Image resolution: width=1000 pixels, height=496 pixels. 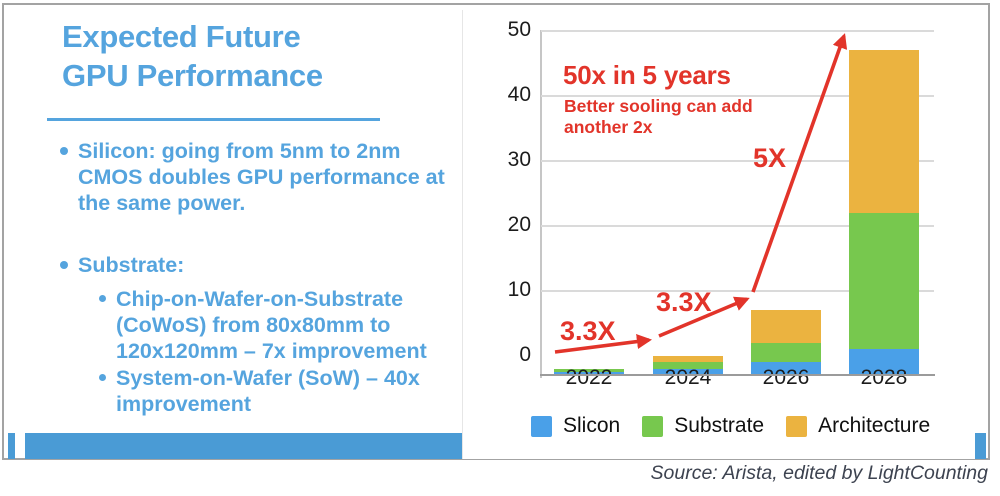 I want to click on page-title-line1: Expected Future, so click(x=181, y=36).